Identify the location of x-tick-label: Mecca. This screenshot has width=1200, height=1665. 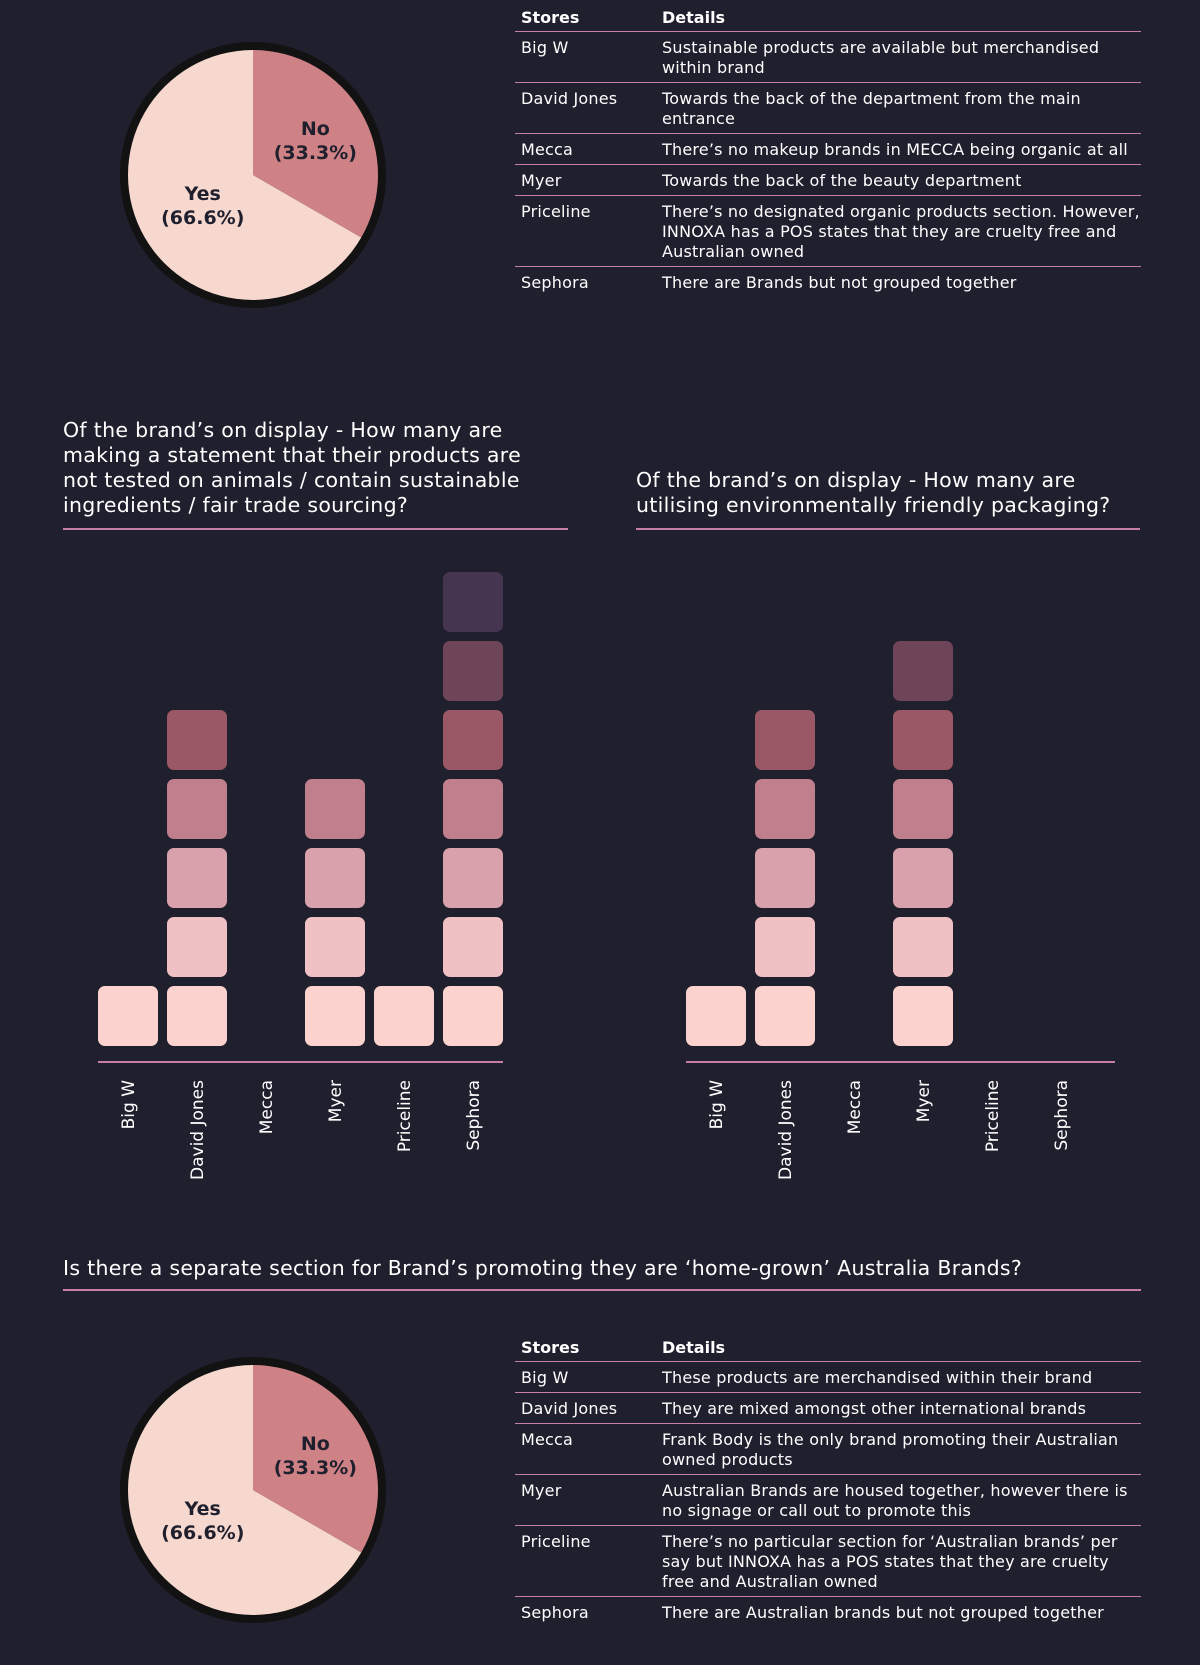
(267, 1107).